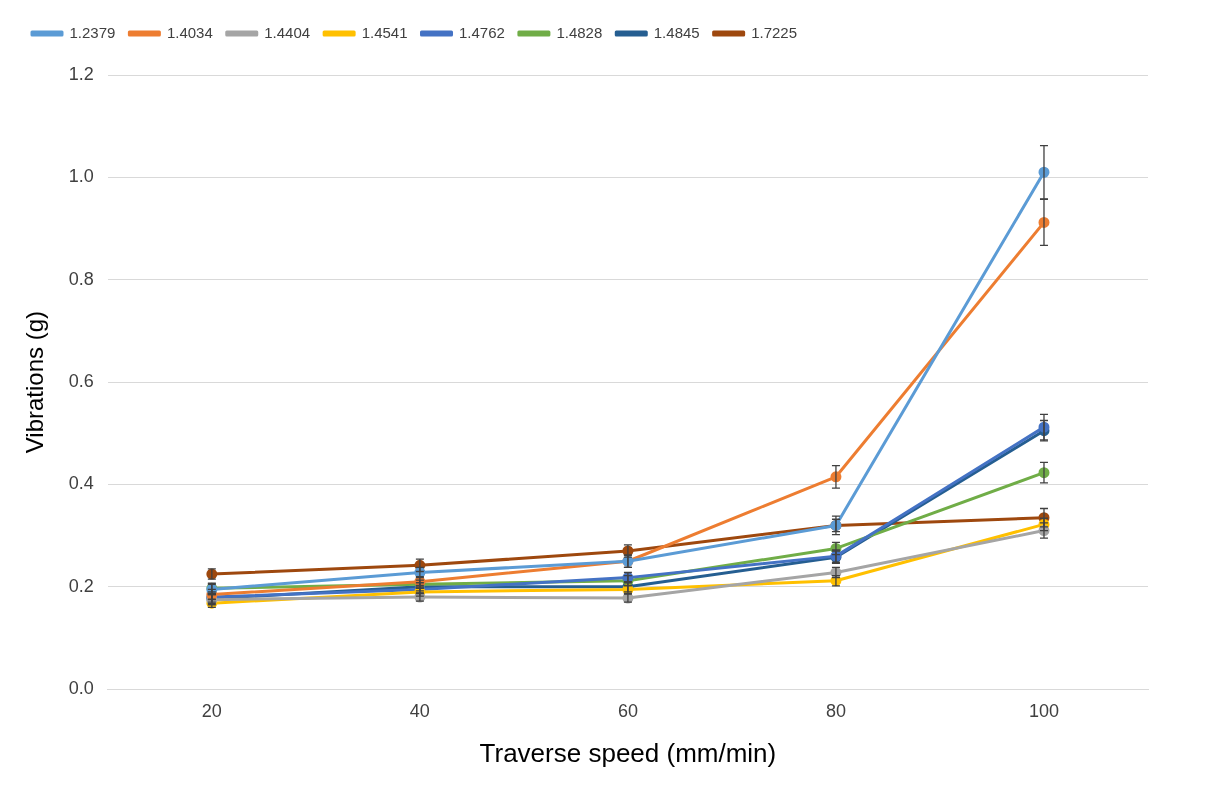 This screenshot has width=1218, height=790. What do you see at coordinates (189, 32) in the screenshot?
I see `legend-label: 1.4034` at bounding box center [189, 32].